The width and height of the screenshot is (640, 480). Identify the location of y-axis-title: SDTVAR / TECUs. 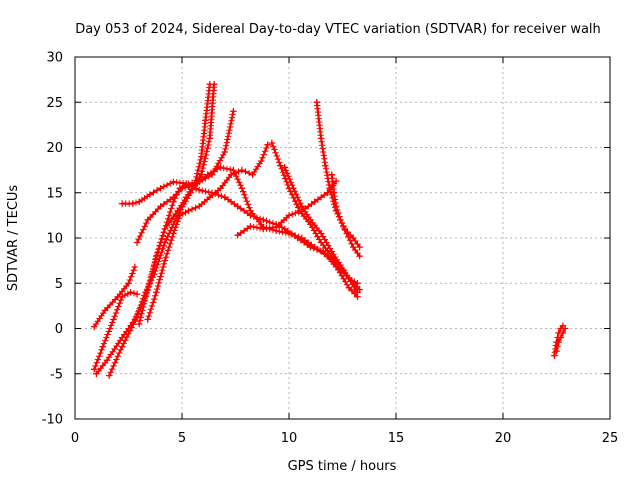
(13, 238).